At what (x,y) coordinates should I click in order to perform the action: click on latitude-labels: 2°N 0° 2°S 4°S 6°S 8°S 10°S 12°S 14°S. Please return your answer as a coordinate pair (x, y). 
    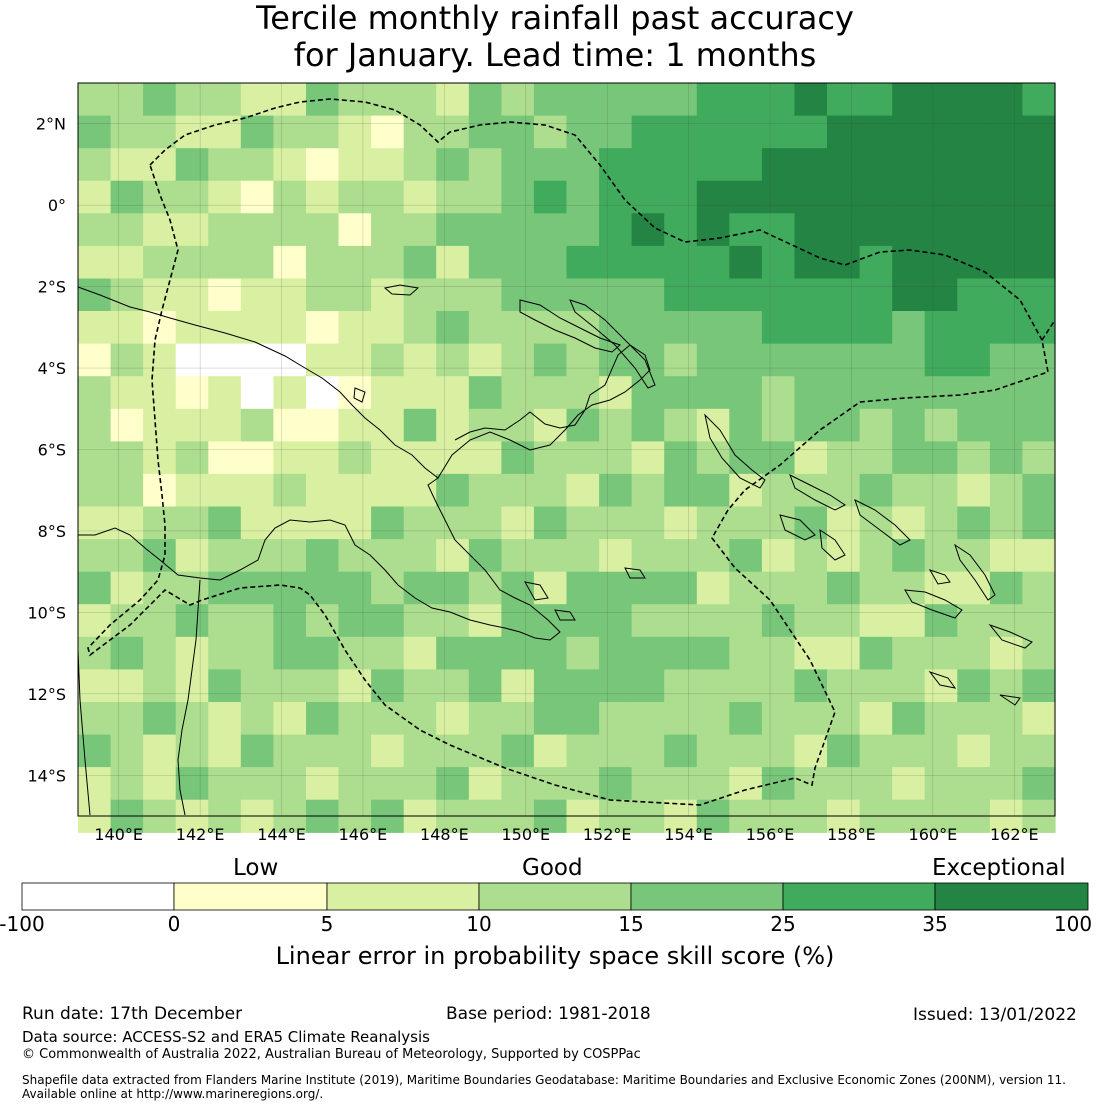
    Looking at the image, I should click on (46, 450).